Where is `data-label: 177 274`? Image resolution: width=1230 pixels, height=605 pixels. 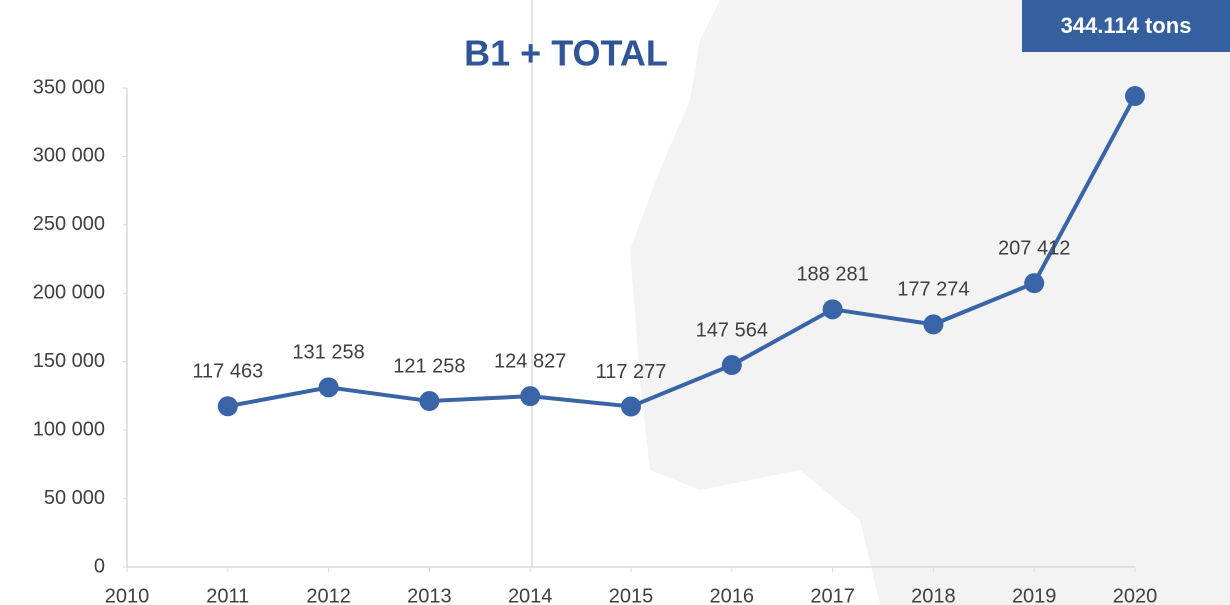
data-label: 177 274 is located at coordinates (933, 290).